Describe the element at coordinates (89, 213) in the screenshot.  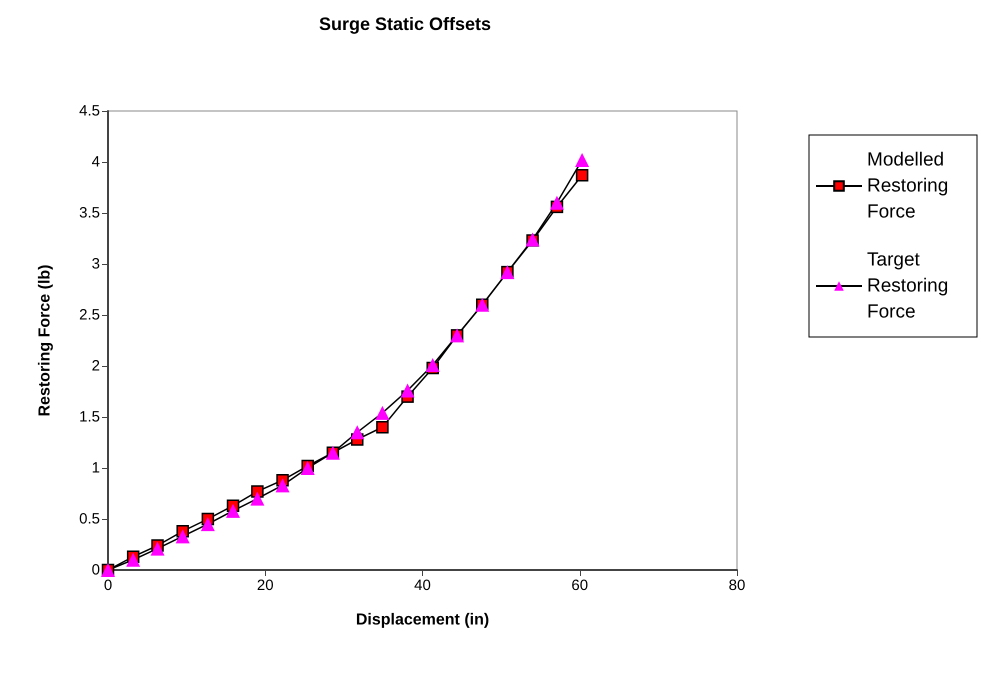
I see `y-tick-label: 3.5` at that location.